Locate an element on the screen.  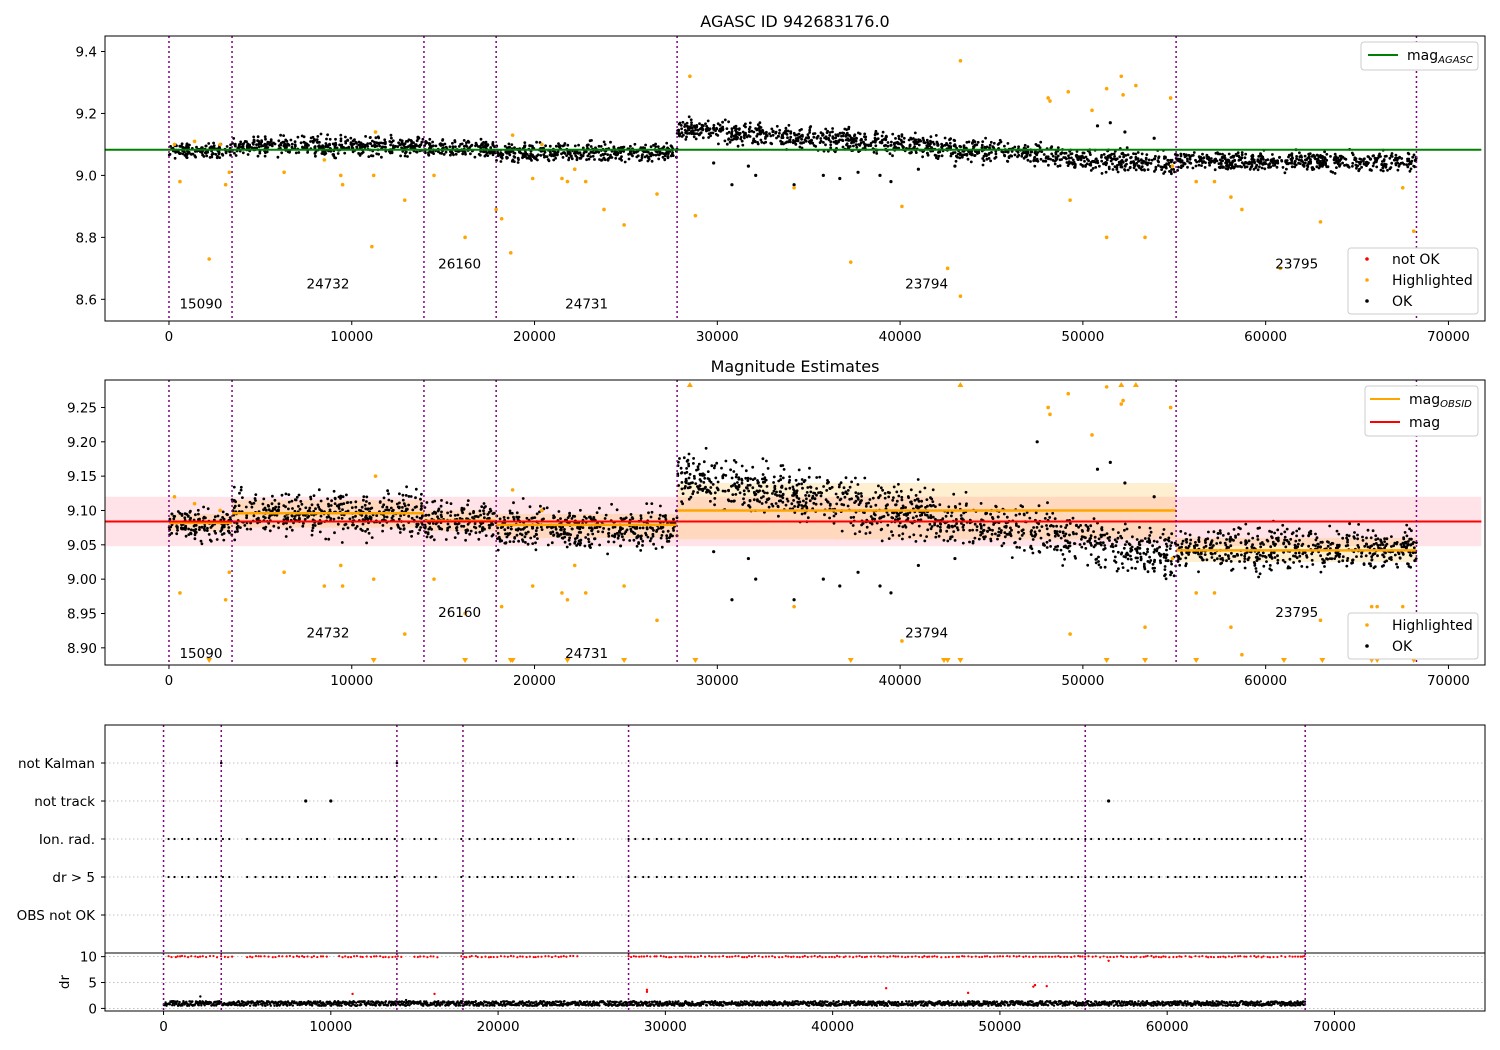
agasc-x-tick-label: 70000 is located at coordinates (1448, 337).